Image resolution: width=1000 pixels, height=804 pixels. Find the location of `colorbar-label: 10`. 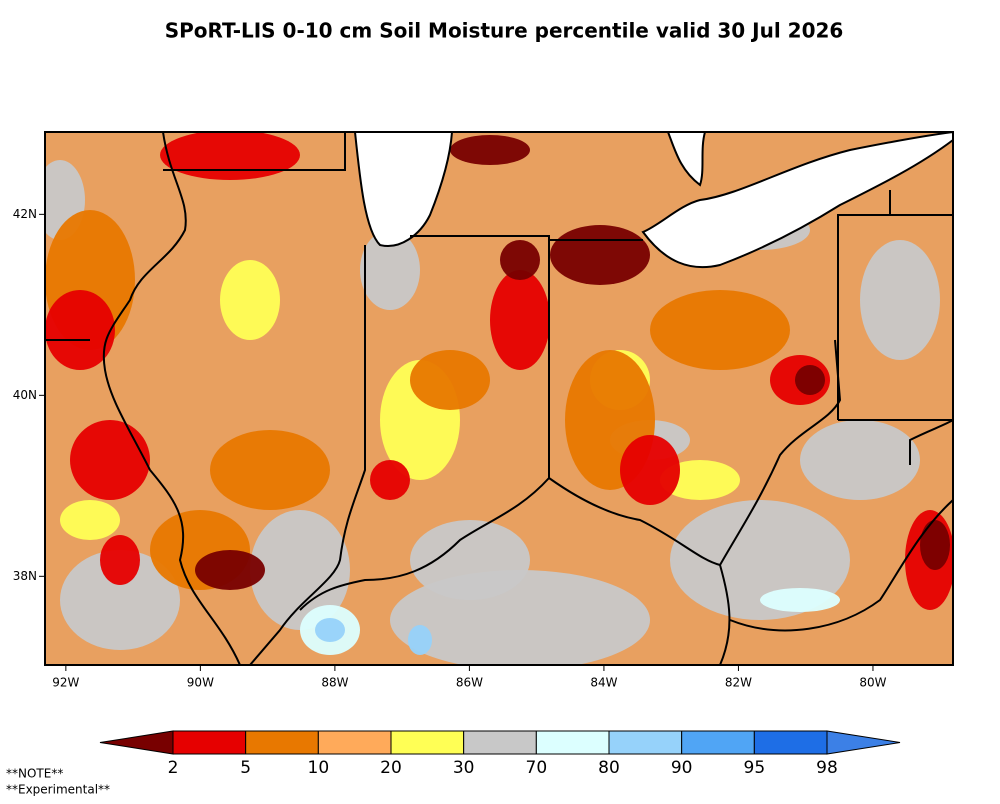

colorbar-label: 10 is located at coordinates (319, 768).